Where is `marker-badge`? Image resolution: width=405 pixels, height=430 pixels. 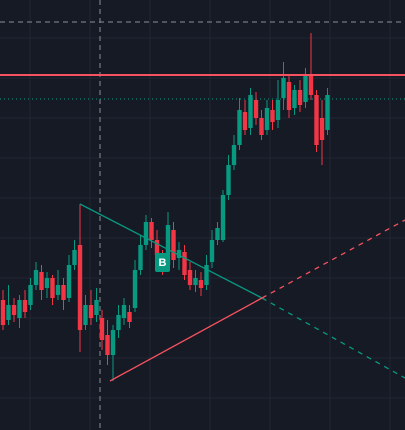 marker-badge is located at coordinates (162, 262).